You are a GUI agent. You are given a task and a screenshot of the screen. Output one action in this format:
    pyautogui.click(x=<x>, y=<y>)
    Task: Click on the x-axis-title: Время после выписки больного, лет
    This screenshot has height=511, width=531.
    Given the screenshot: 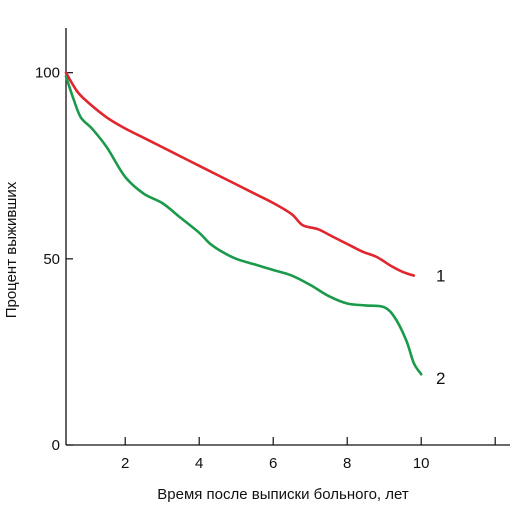 What is the action you would take?
    pyautogui.click(x=283, y=494)
    